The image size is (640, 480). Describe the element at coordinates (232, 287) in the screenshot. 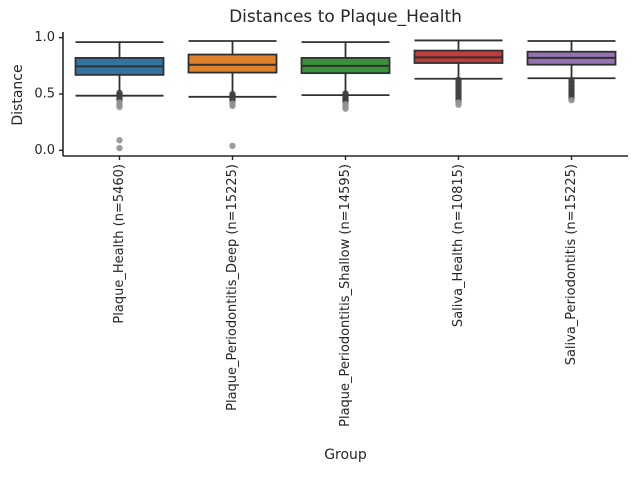

I see `x-tick-label: Plaque_Periodontitis_Deep (n=15225)` at that location.